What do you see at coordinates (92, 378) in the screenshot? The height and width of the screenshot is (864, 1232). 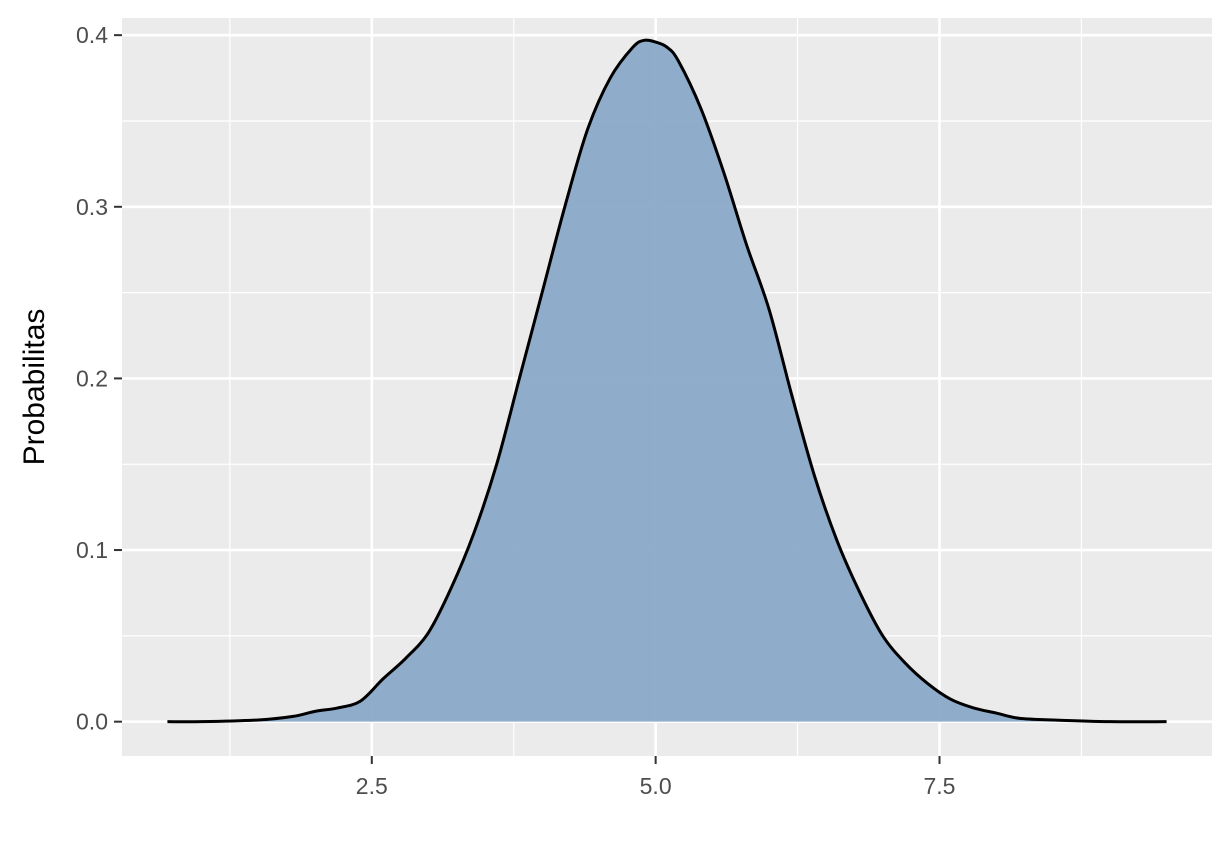 I see `y-tick-label: 0.2` at bounding box center [92, 378].